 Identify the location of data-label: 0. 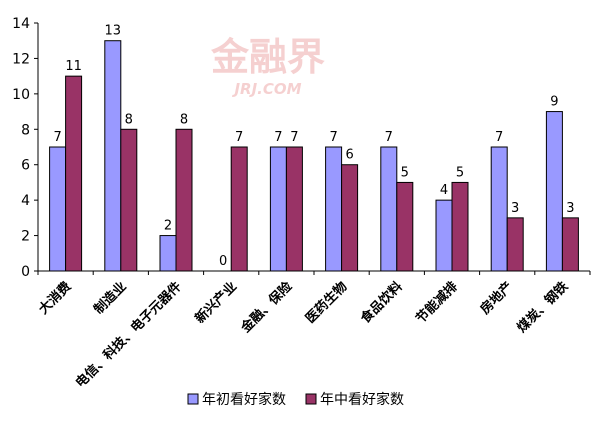
(223, 261).